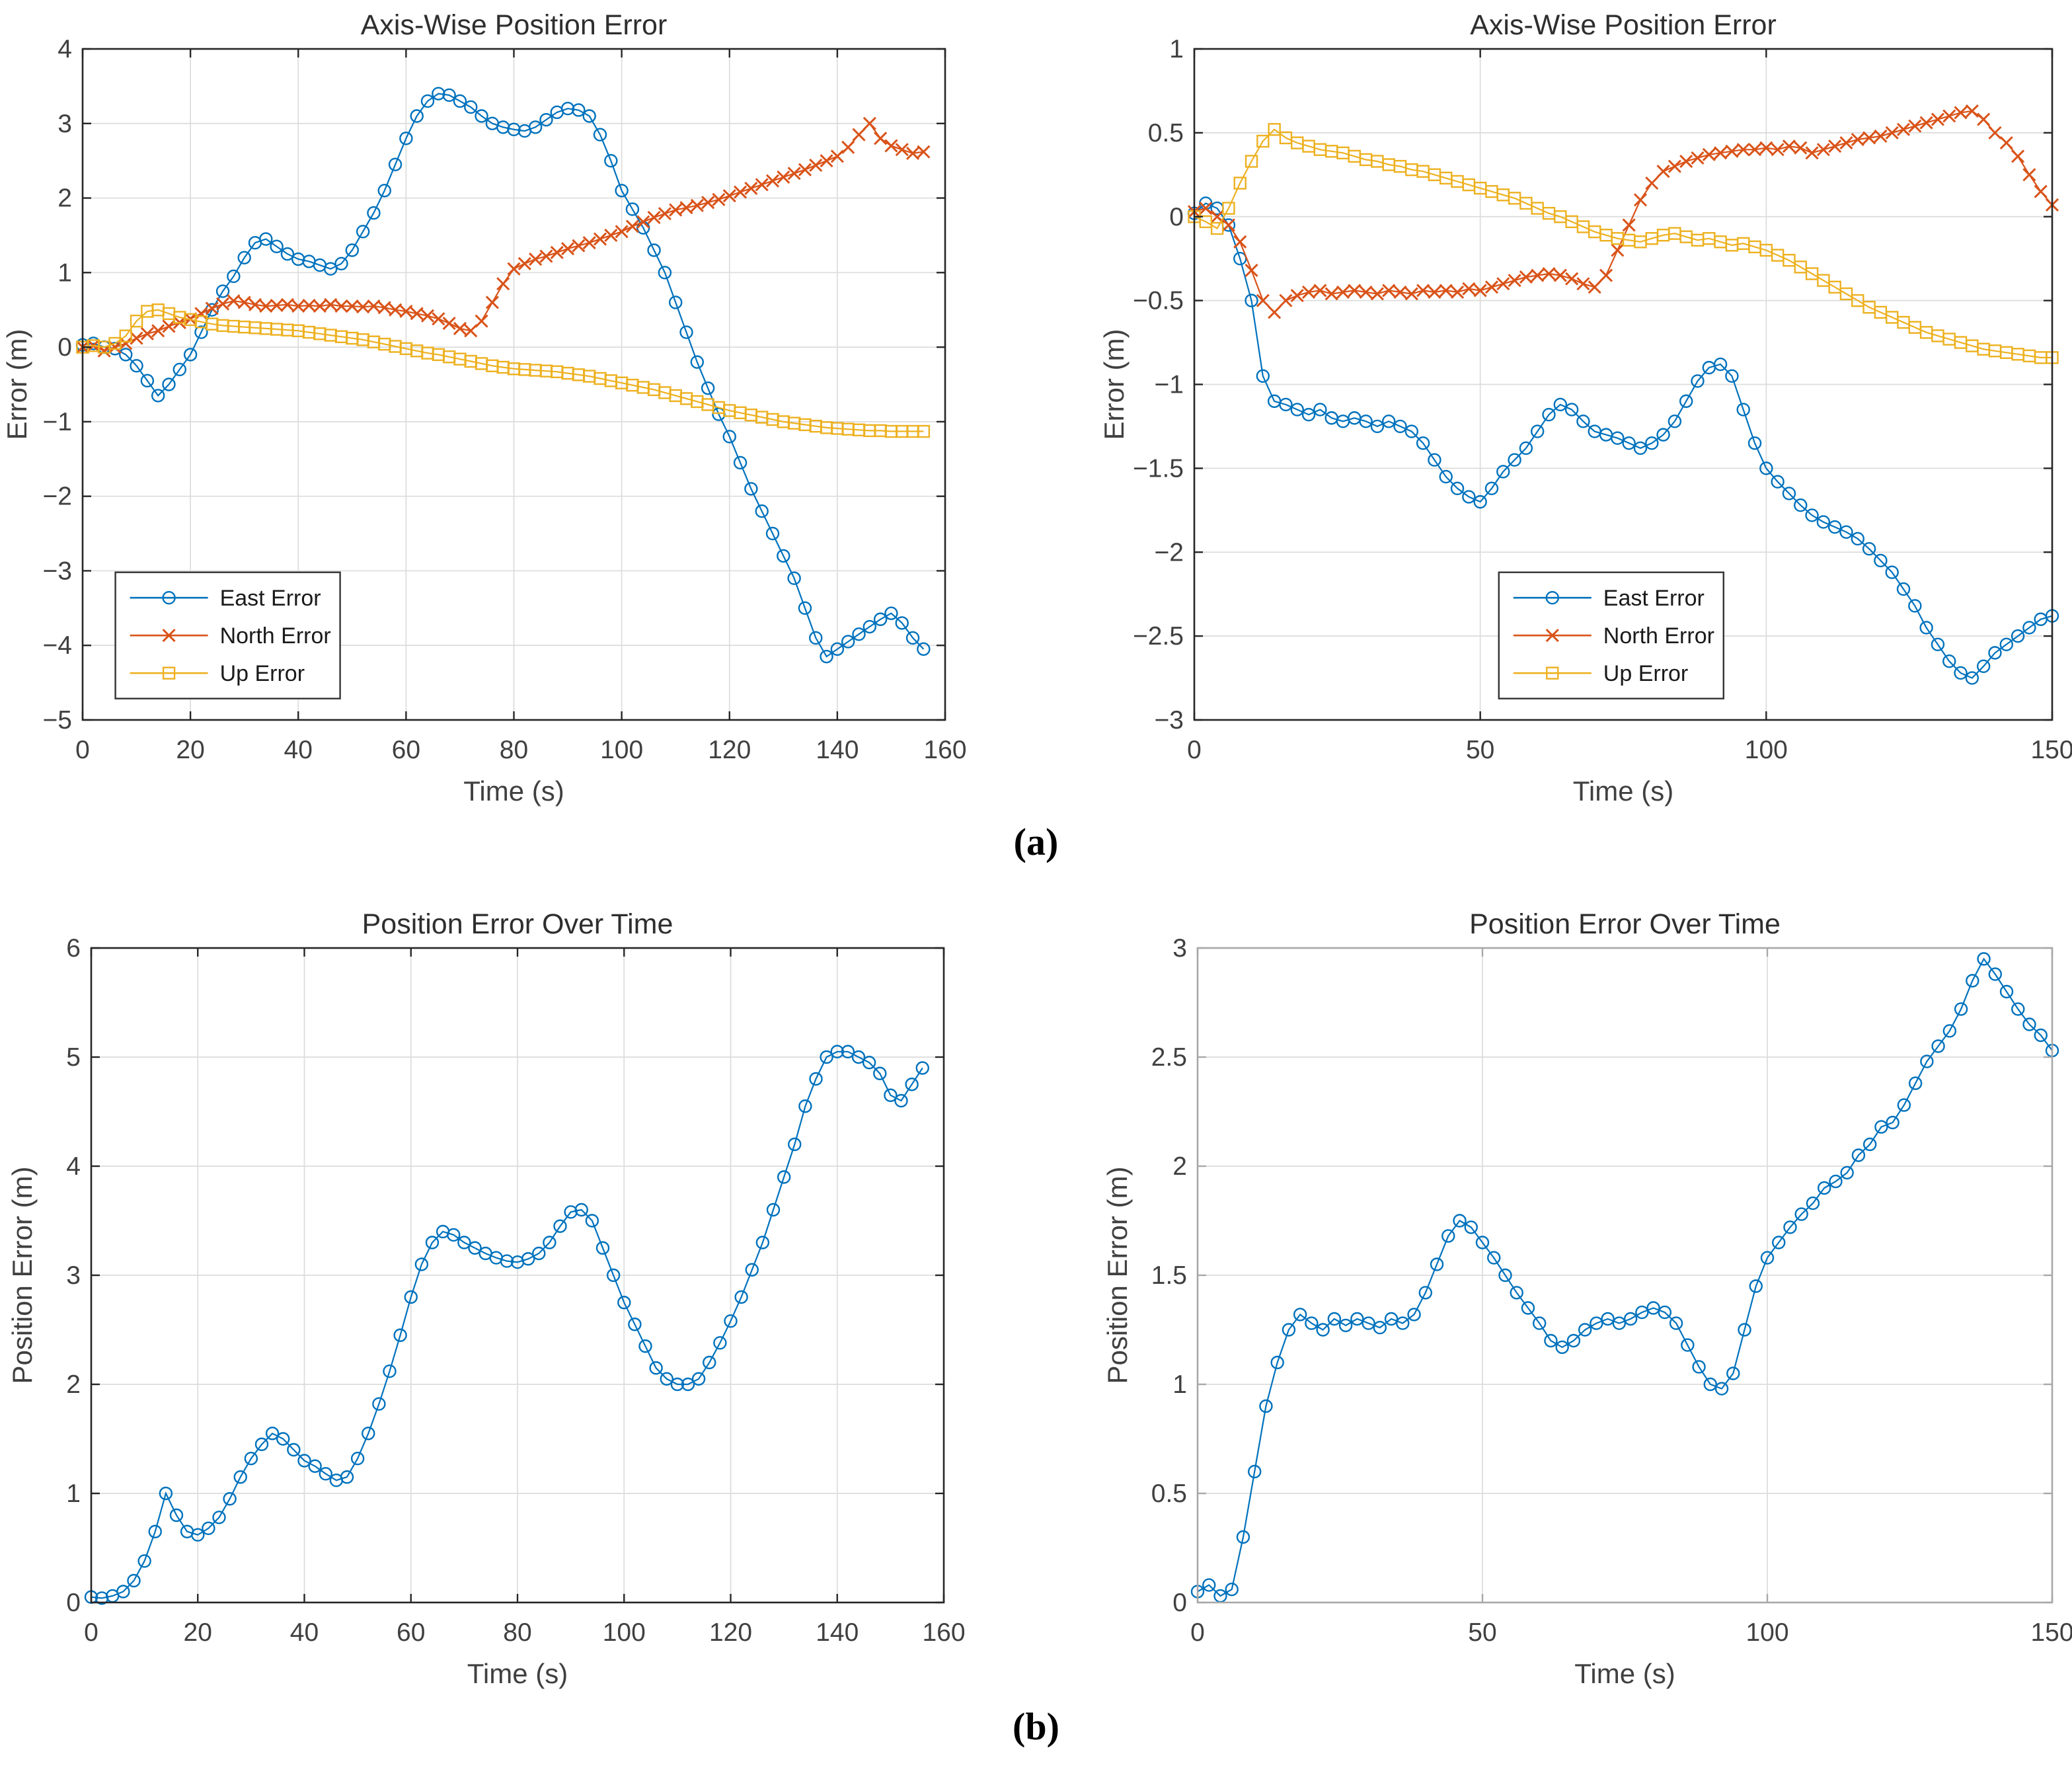 The height and width of the screenshot is (1779, 2072). Describe the element at coordinates (1600, 673) in the screenshot. I see `legend-entry-up-error: Up Error` at that location.